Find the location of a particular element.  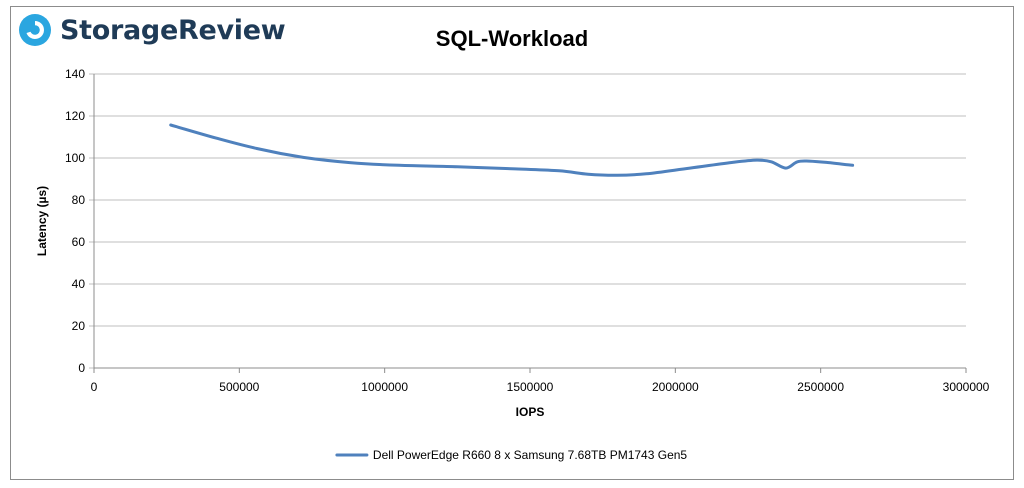

x-tick-label: 500000 is located at coordinates (239, 387).